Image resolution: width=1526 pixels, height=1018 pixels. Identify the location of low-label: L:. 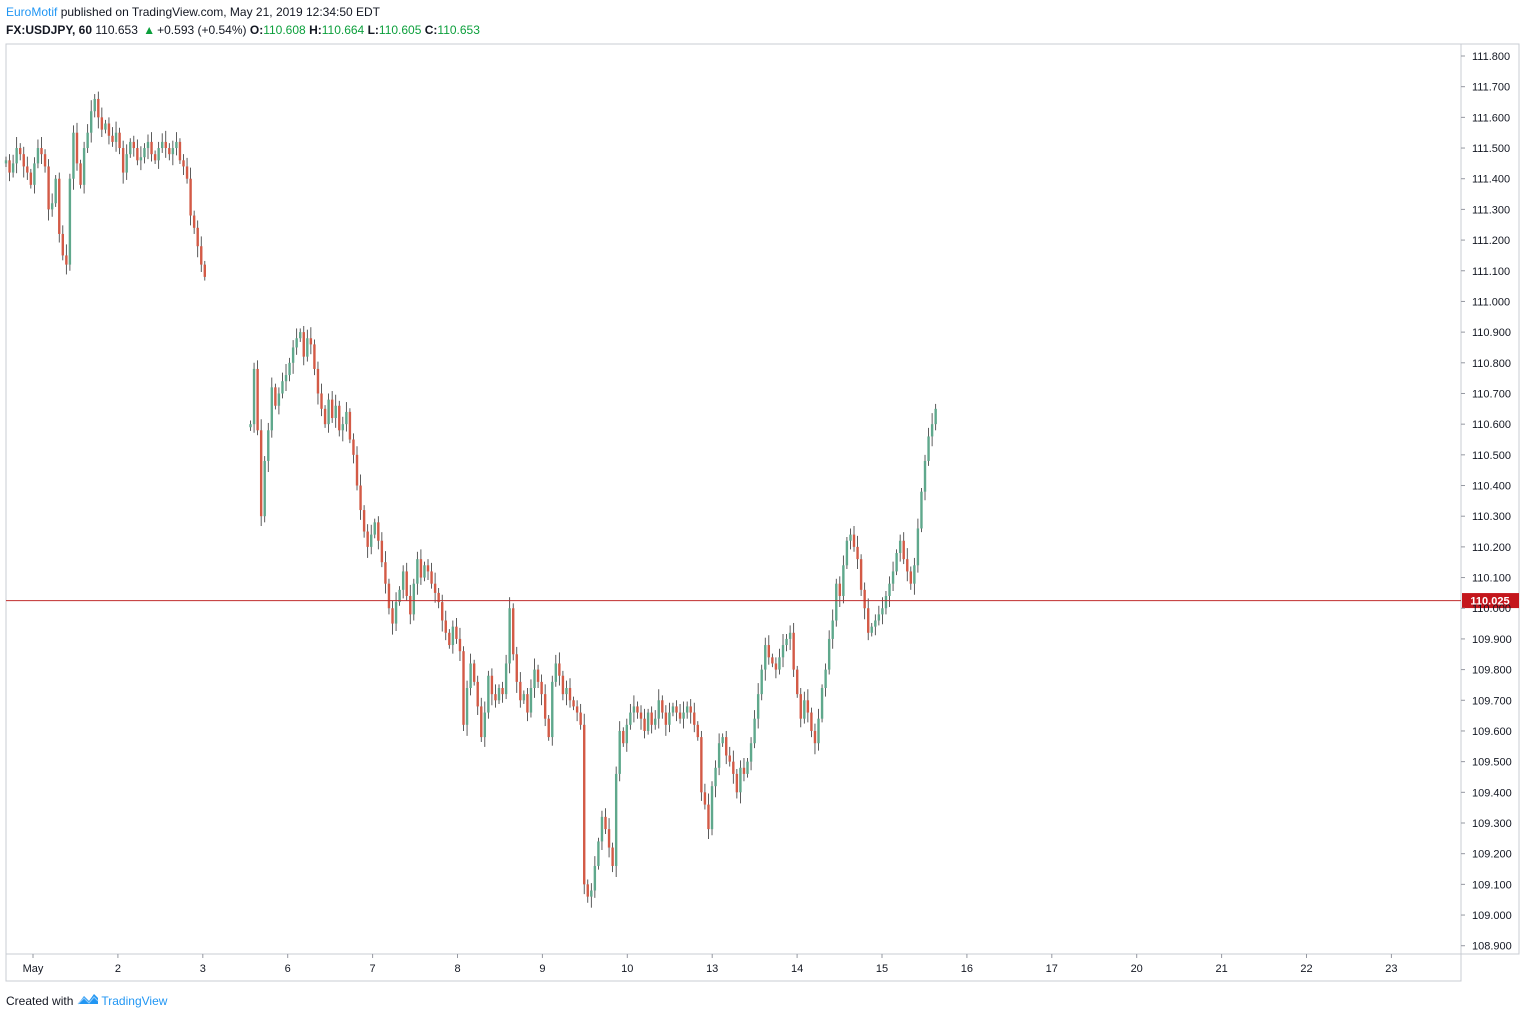
(373, 30).